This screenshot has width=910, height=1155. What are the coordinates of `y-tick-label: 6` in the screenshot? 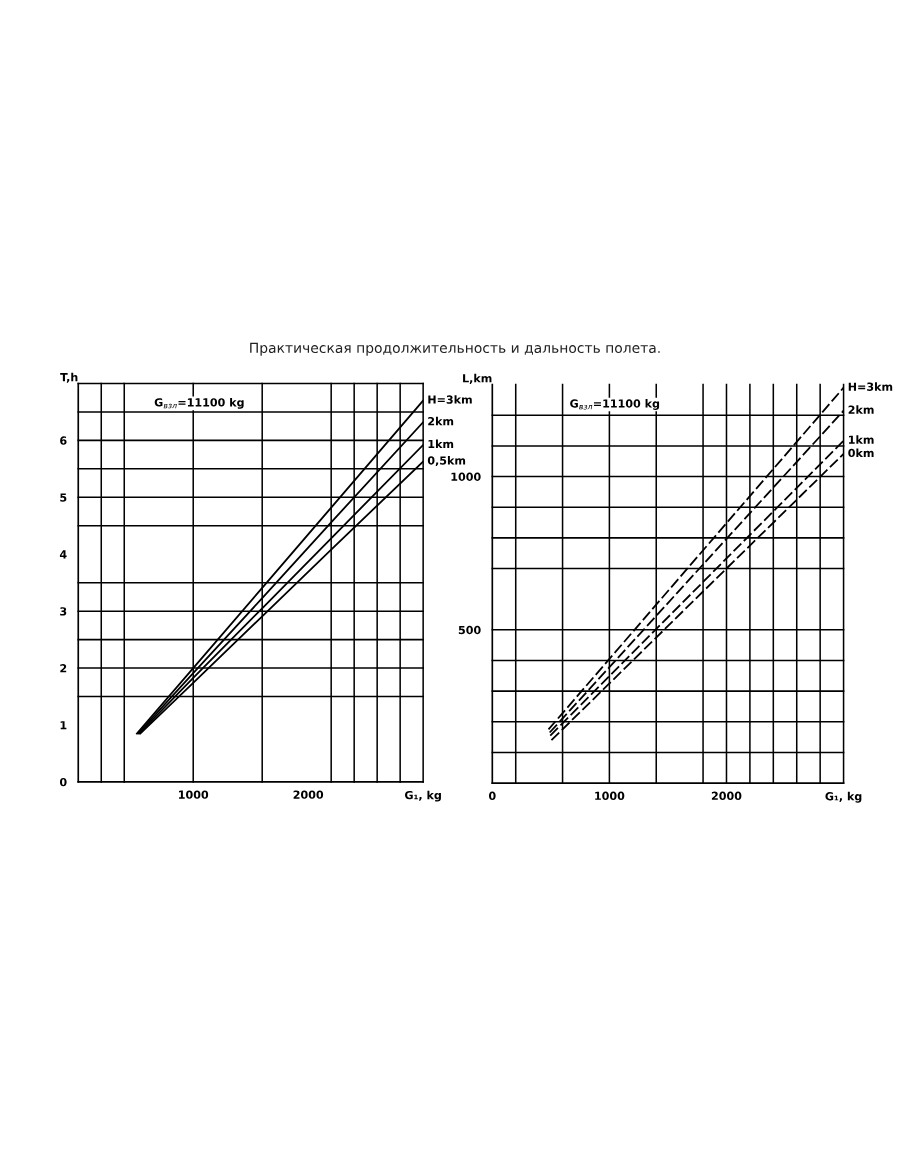 It's located at (63, 440).